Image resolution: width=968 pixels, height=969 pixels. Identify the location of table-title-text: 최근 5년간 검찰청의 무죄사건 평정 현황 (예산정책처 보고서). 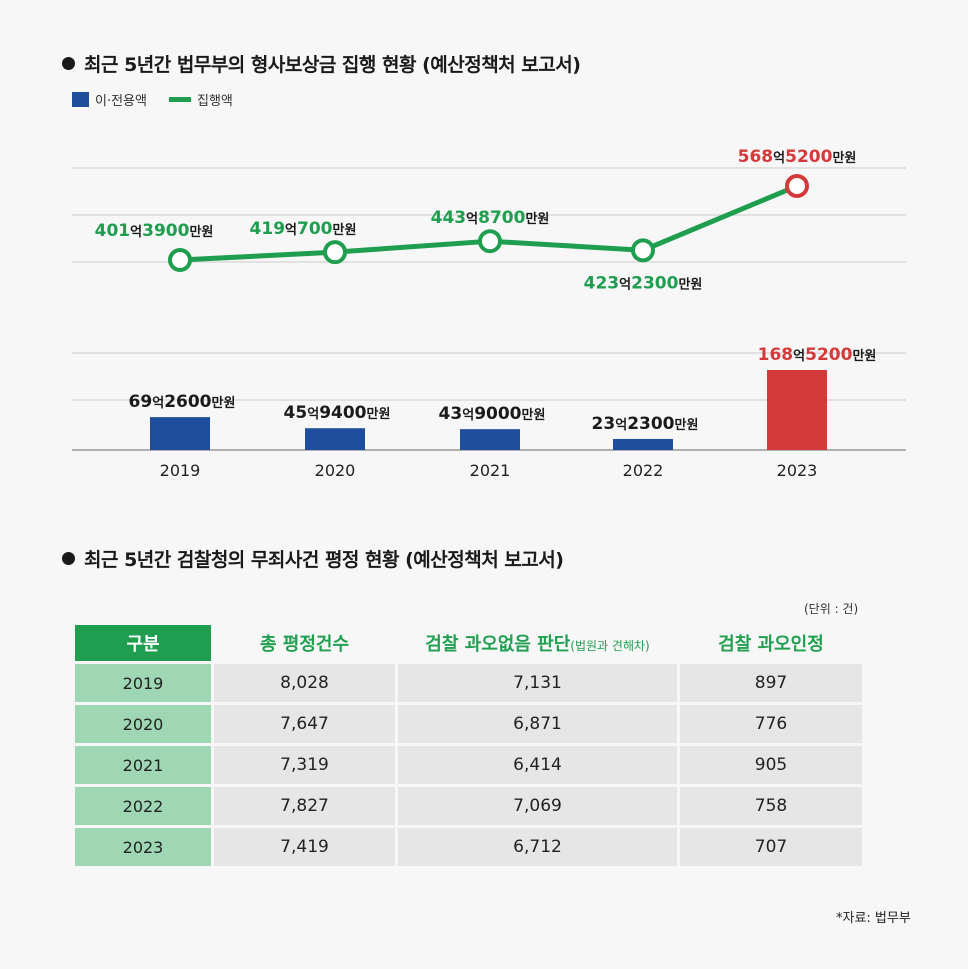
(324, 560).